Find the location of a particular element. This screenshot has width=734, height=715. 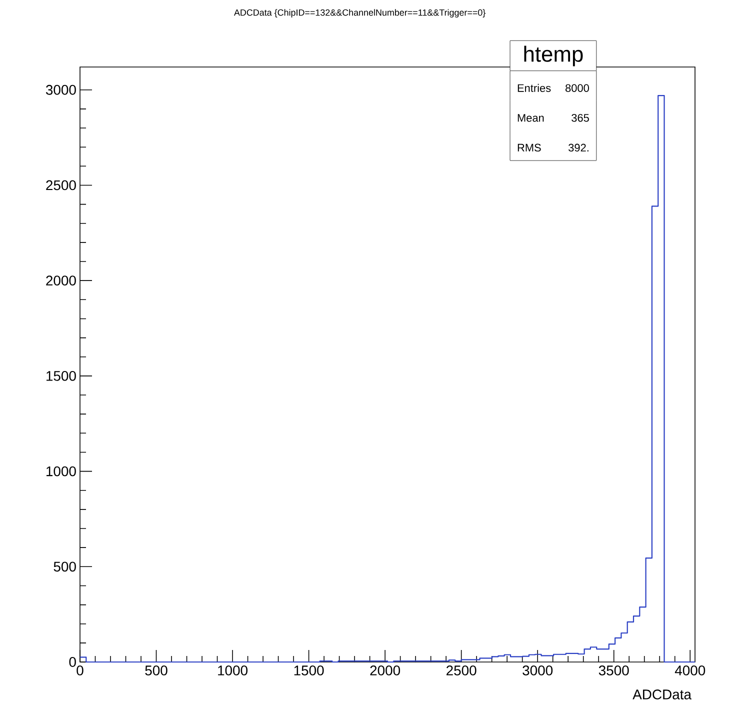

y-tick-label: 2500 is located at coordinates (61, 185).